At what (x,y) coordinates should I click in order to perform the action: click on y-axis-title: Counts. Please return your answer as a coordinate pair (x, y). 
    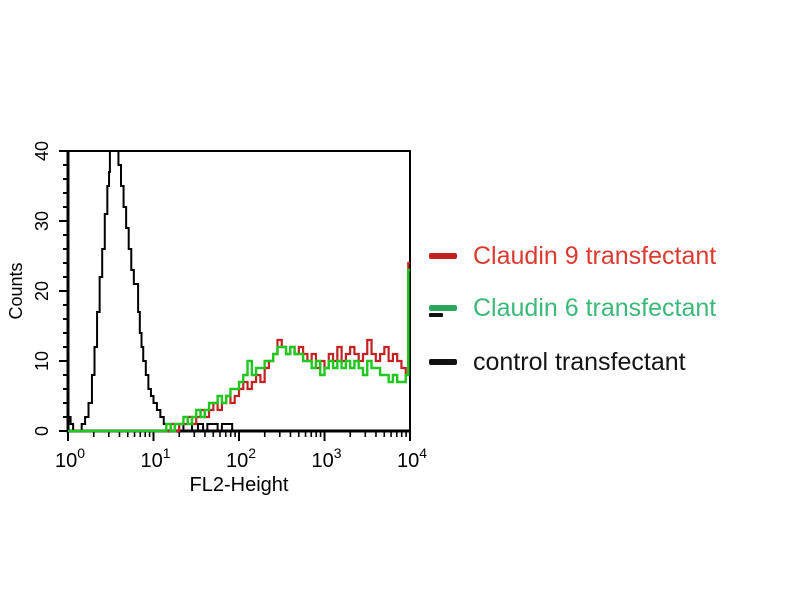
    Looking at the image, I should click on (16, 290).